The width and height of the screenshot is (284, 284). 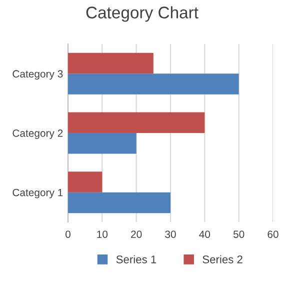 I want to click on legend-label: Series 1, so click(x=136, y=259).